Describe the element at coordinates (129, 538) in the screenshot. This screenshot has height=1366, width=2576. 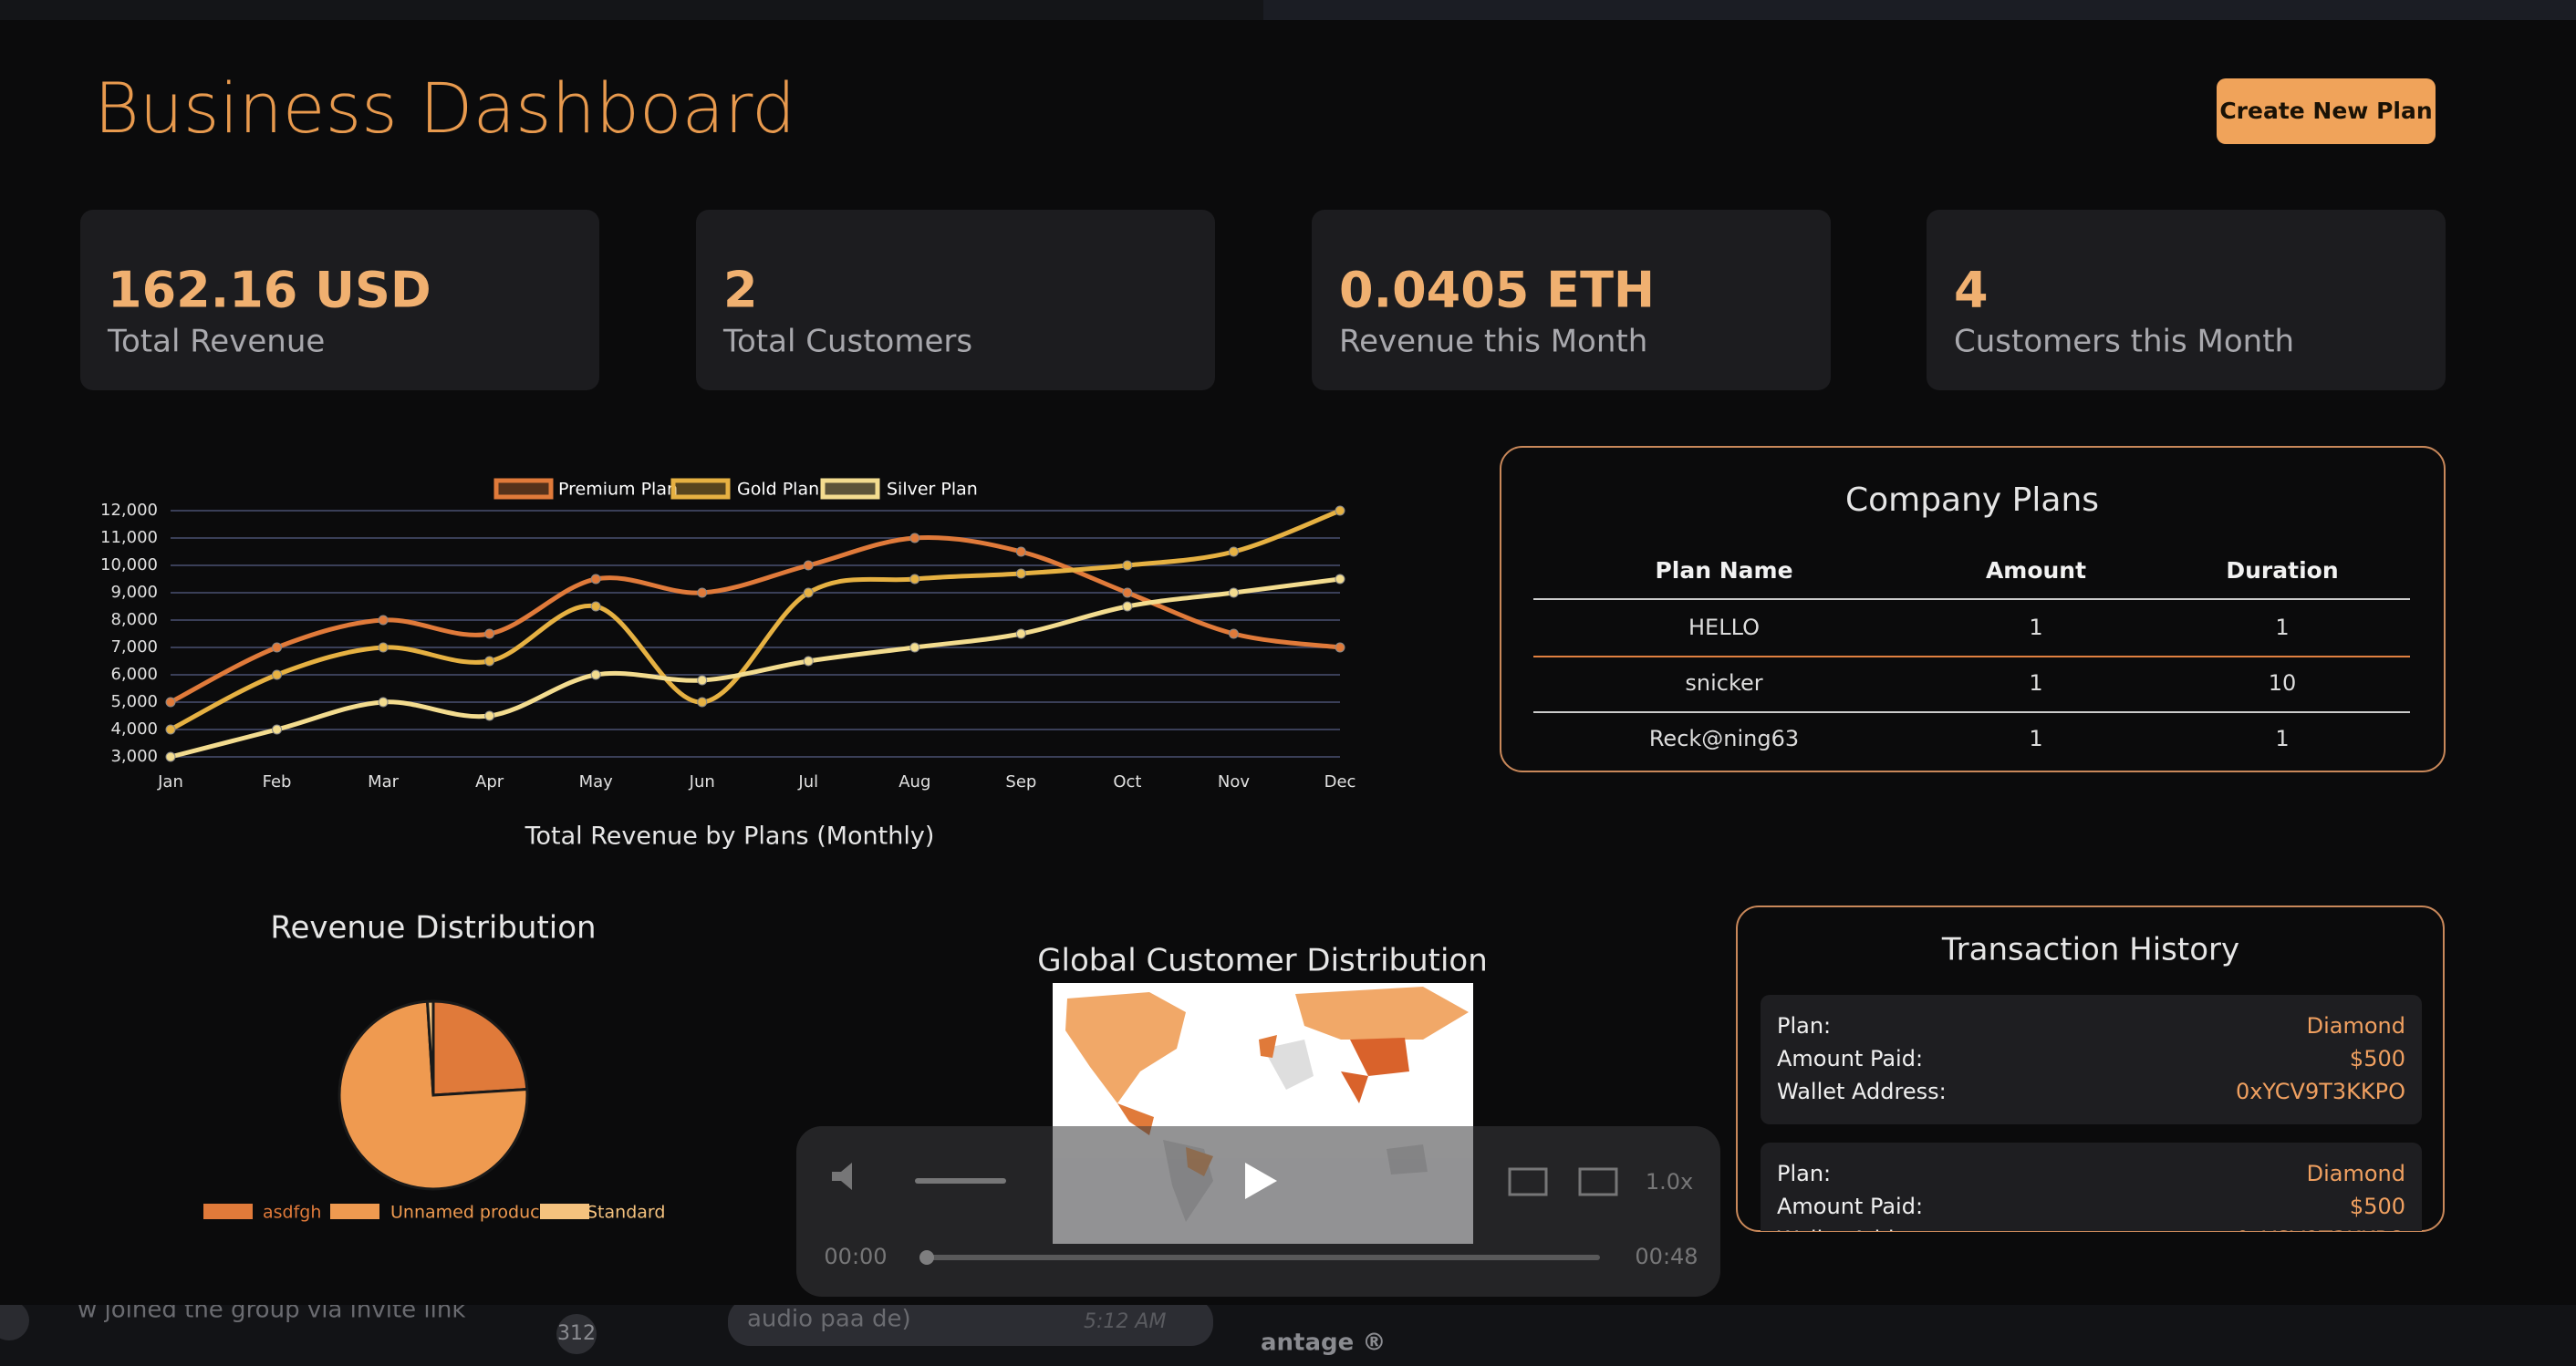
I see `y-tick-label: 11,000` at that location.